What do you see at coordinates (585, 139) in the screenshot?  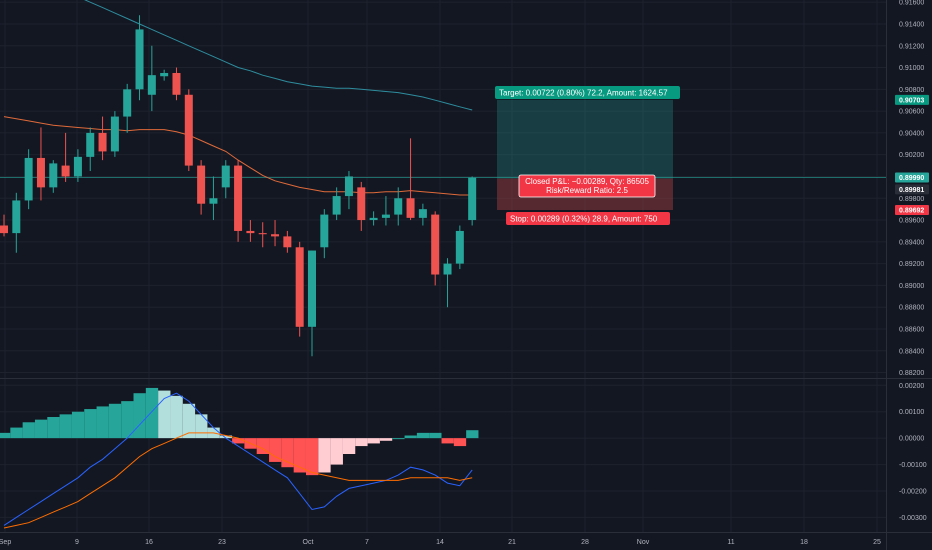 I see `profit-zone` at bounding box center [585, 139].